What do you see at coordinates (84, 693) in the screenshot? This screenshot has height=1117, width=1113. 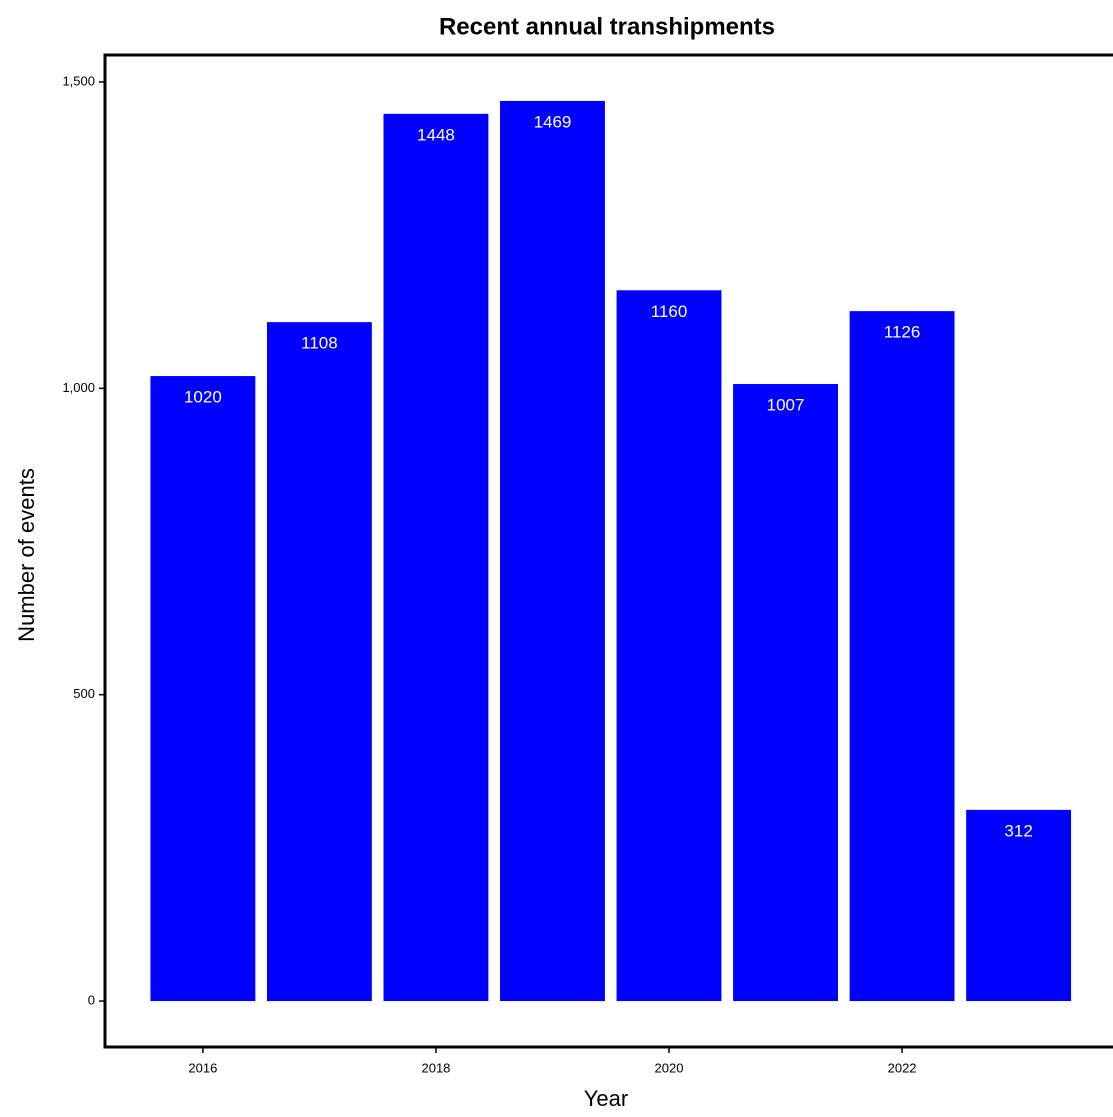 I see `y-tick-label: 500` at bounding box center [84, 693].